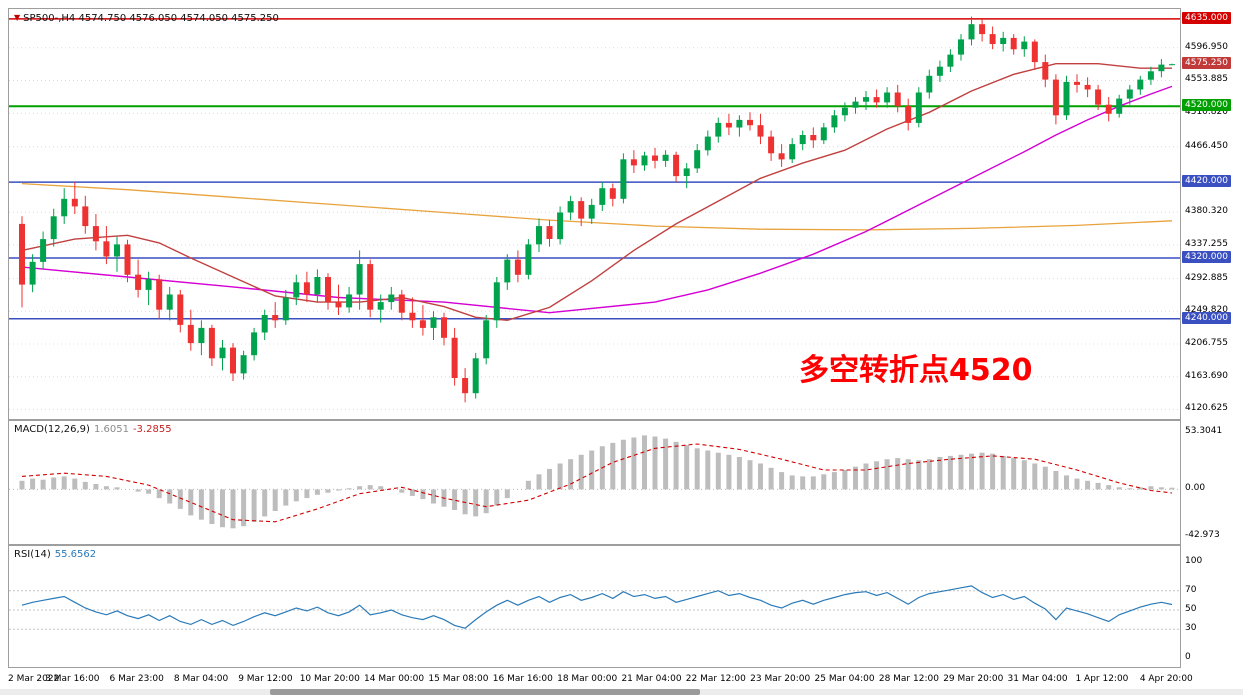 The width and height of the screenshot is (1243, 695). Describe the element at coordinates (32, 554) in the screenshot. I see `rsi-name: RSI(14)` at that location.